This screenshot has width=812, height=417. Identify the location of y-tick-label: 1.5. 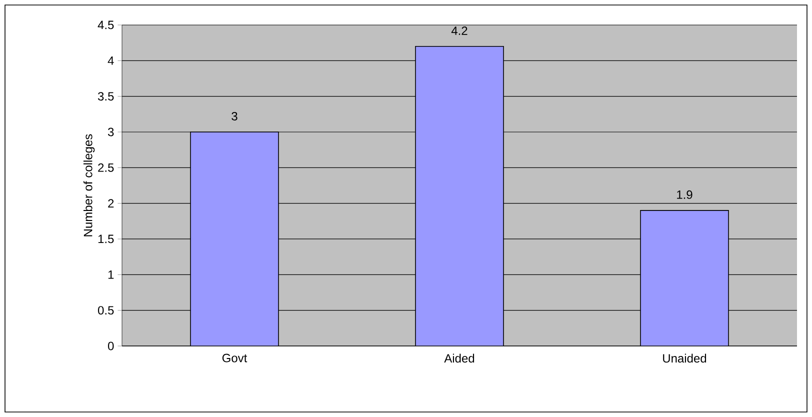
(106, 239).